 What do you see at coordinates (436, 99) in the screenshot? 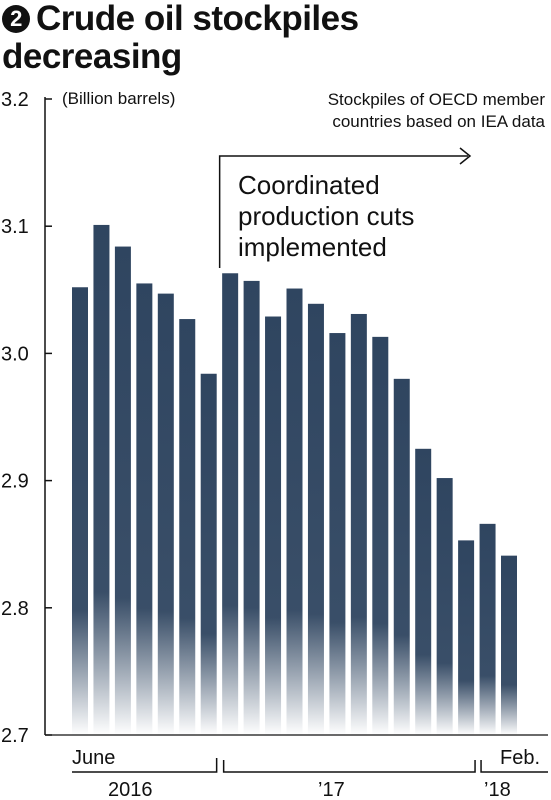
I see `source-note-line-1: Stockpiles of OECD member` at bounding box center [436, 99].